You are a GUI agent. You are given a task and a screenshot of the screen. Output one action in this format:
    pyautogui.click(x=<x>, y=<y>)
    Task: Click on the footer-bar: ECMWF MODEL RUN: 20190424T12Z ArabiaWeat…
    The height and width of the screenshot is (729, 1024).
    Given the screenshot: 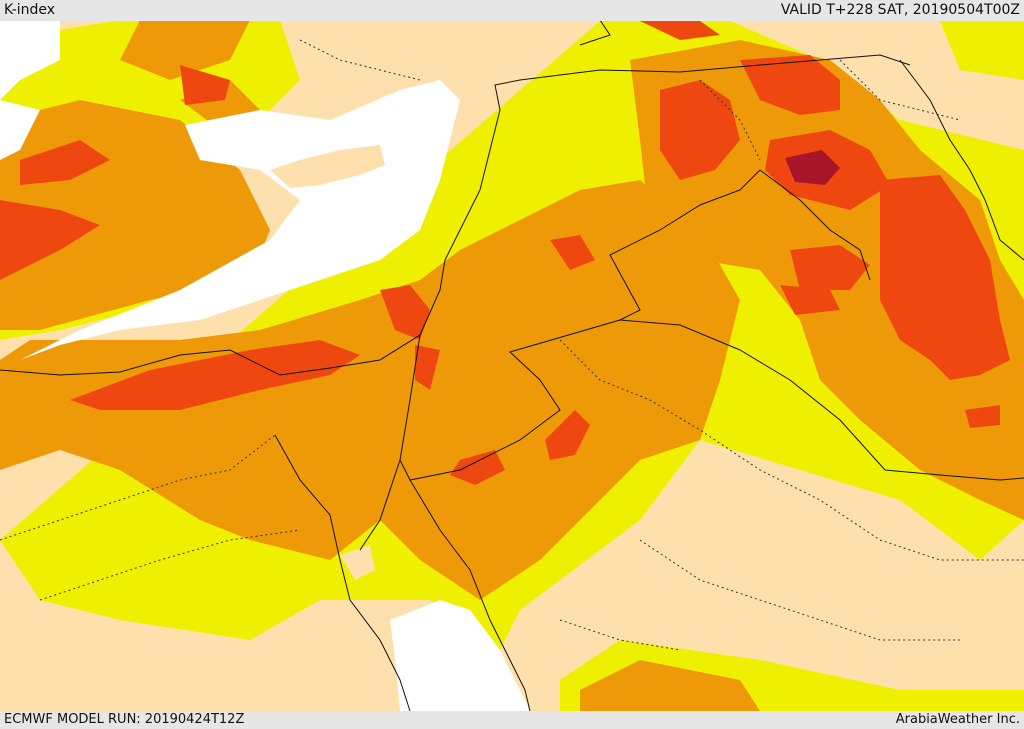 What is the action you would take?
    pyautogui.click(x=512, y=720)
    